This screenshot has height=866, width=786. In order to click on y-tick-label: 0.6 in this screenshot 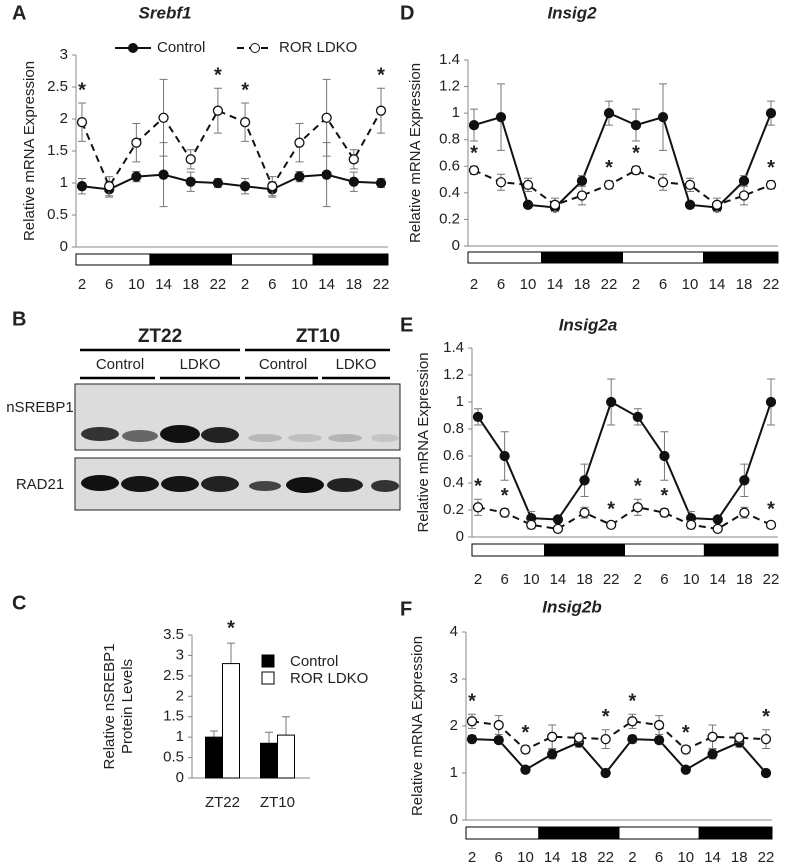, I will do `click(453, 455)`.